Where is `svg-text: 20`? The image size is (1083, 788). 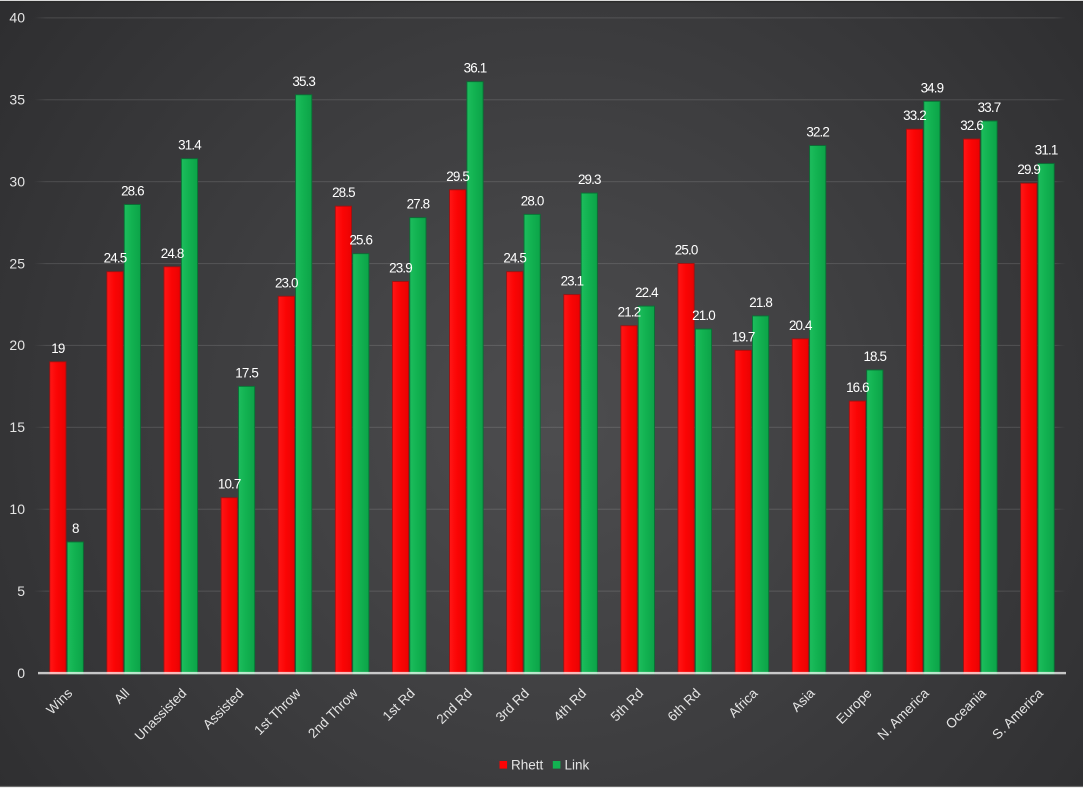 svg-text: 20 is located at coordinates (17, 345).